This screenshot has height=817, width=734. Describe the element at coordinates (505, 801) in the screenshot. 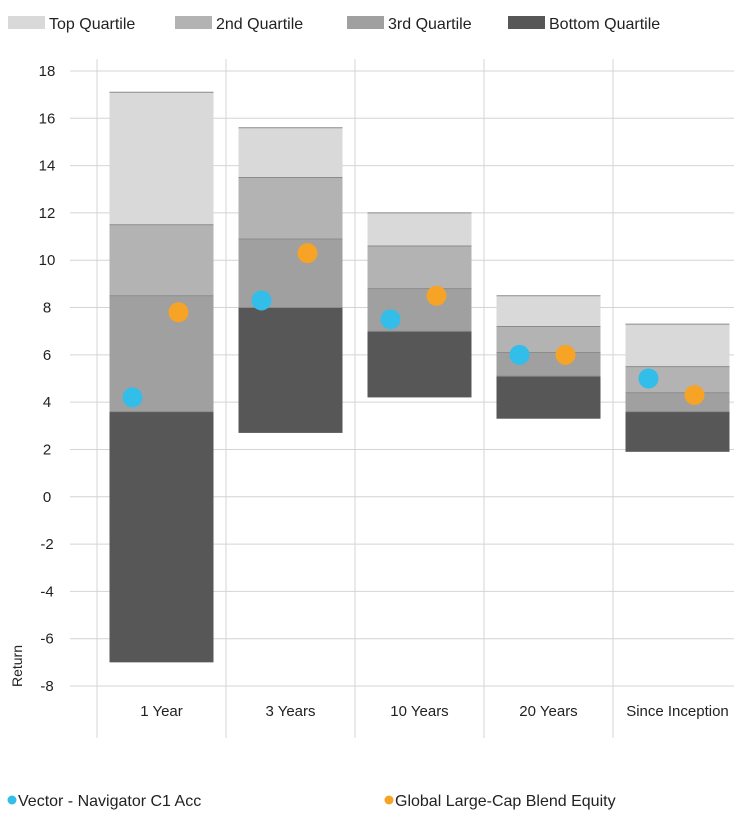

I see `series-legend-label: Global Large-Cap Blend Equity` at that location.